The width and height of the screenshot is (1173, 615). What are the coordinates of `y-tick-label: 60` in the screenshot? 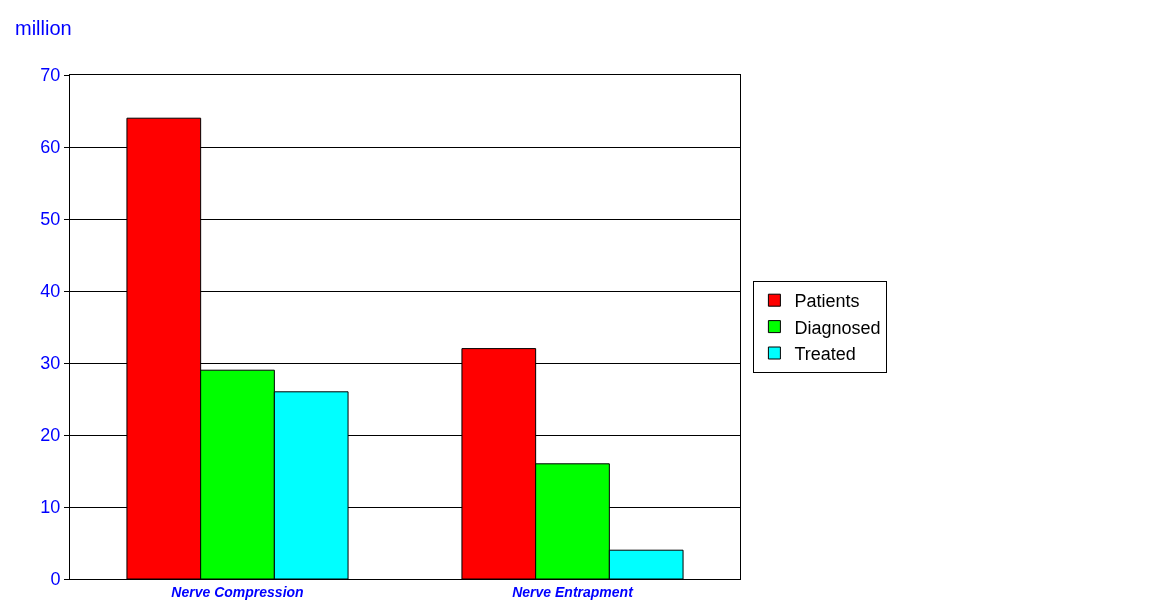 It's located at (50, 147).